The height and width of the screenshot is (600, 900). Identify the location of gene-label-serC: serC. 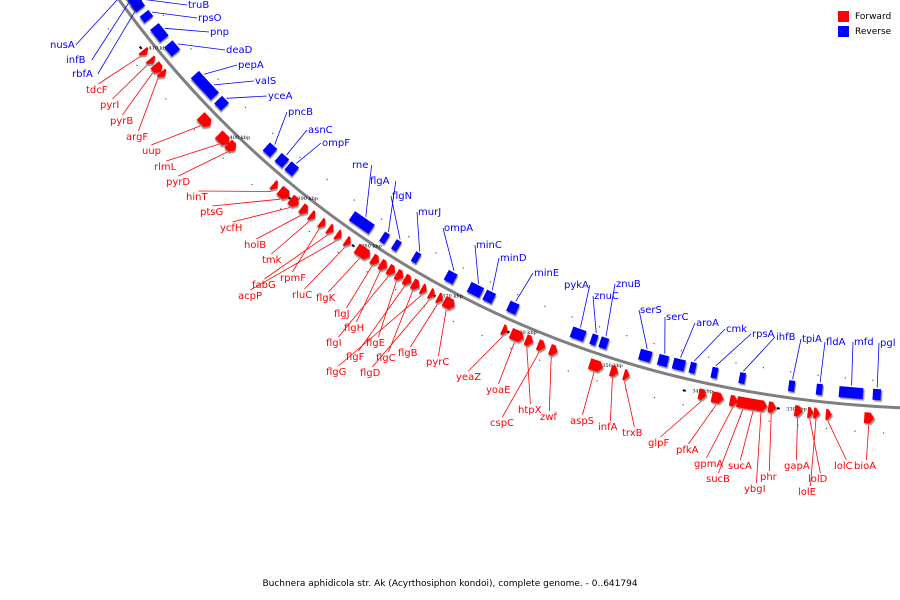
(677, 317).